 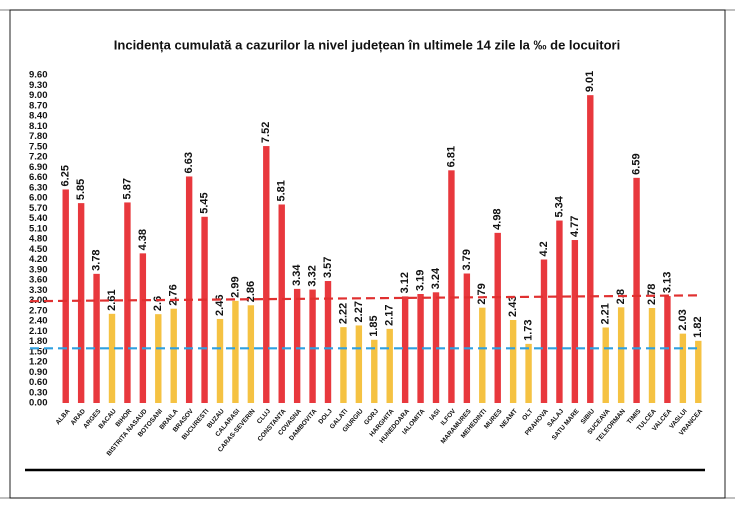 What do you see at coordinates (220, 305) in the screenshot?
I see `data-label: 2.46` at bounding box center [220, 305].